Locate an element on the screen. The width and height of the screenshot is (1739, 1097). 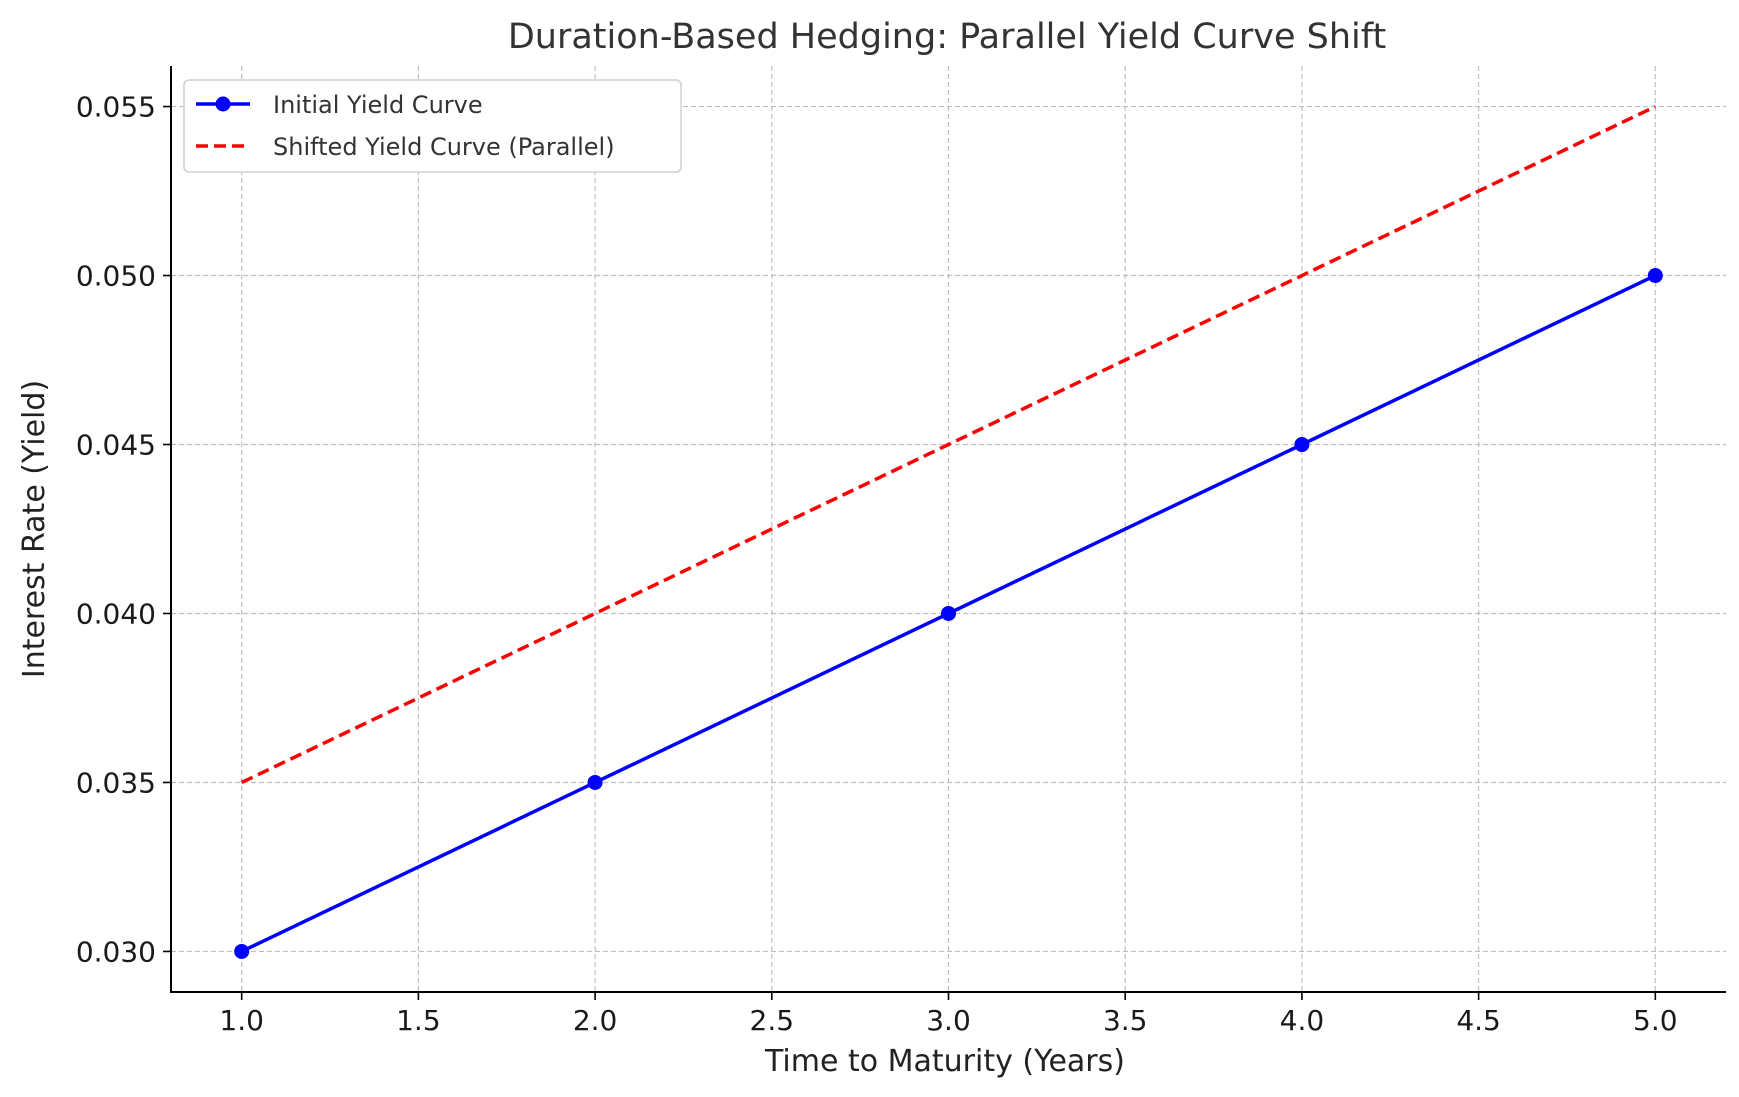
legend-entry-initial: Initial Yield Curve is located at coordinates (339, 105).